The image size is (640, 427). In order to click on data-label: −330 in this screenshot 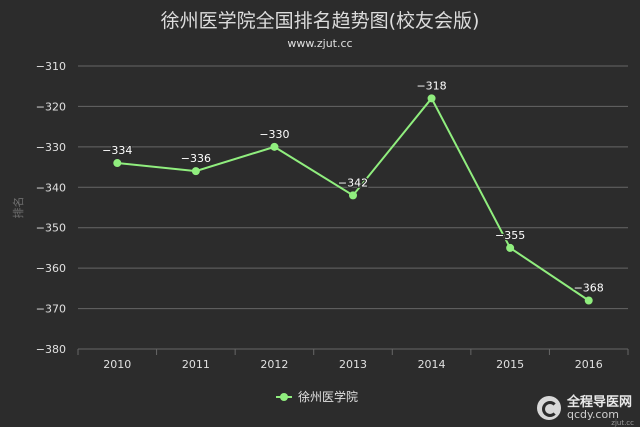, I will do `click(274, 134)`.